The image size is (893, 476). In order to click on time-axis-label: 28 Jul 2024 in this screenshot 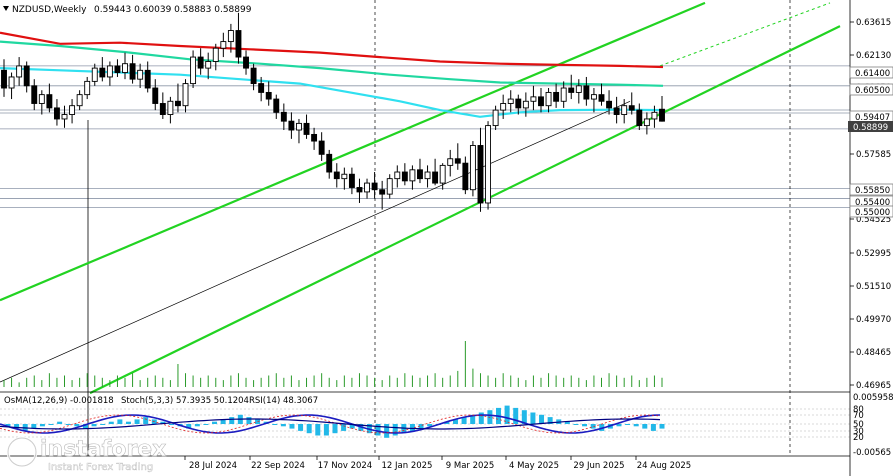, I will do `click(213, 466)`.